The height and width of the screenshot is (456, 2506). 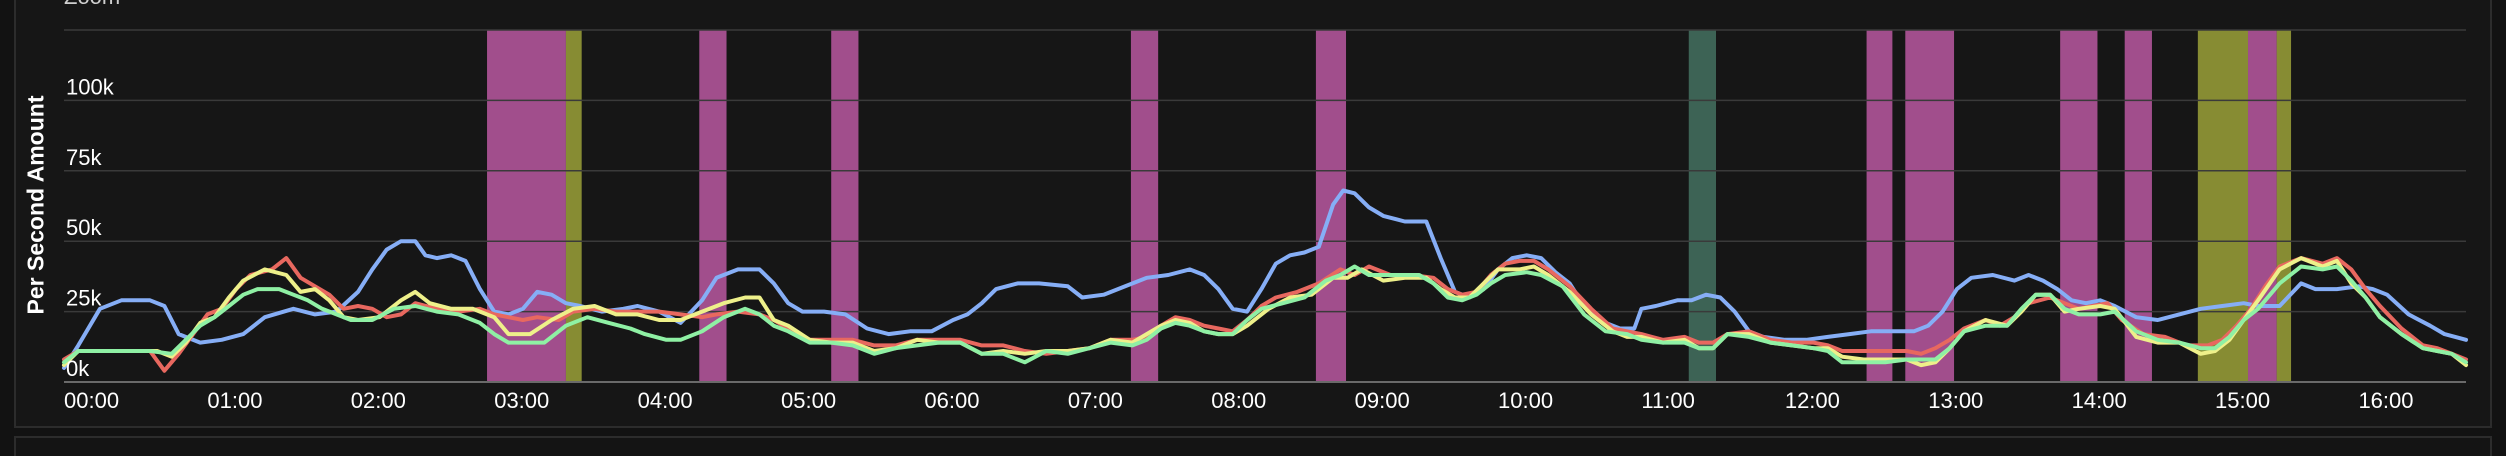 I want to click on x-tick-label: 08:00, so click(x=1238, y=400).